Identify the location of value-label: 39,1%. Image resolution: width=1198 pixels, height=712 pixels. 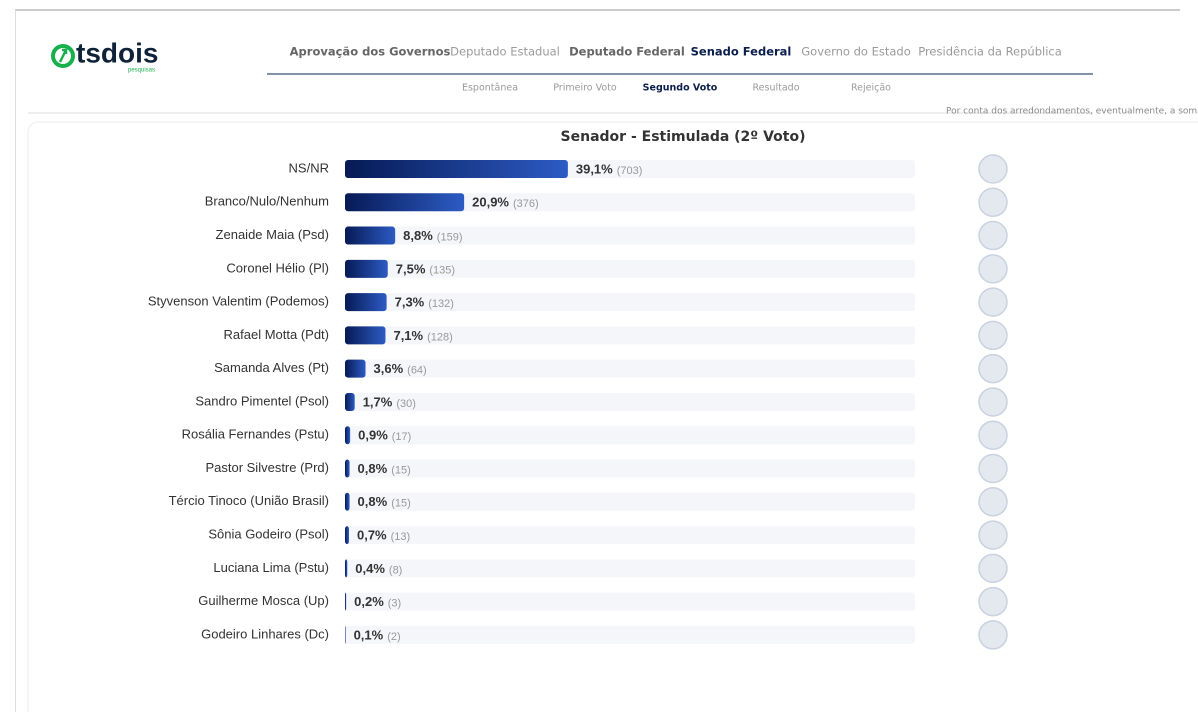
(594, 168).